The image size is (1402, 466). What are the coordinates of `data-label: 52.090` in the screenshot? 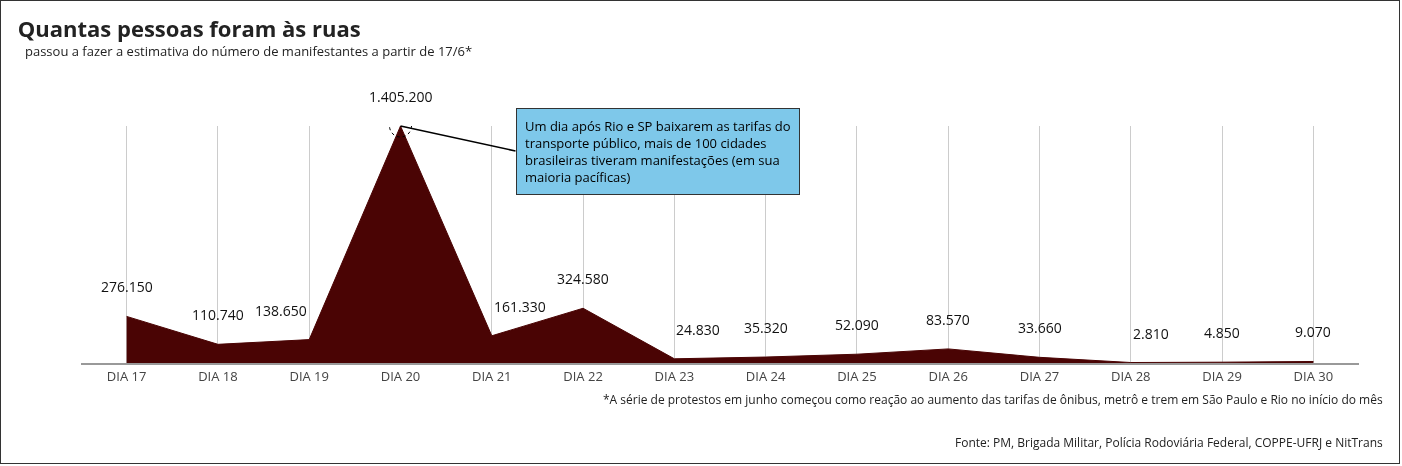 It's located at (857, 324).